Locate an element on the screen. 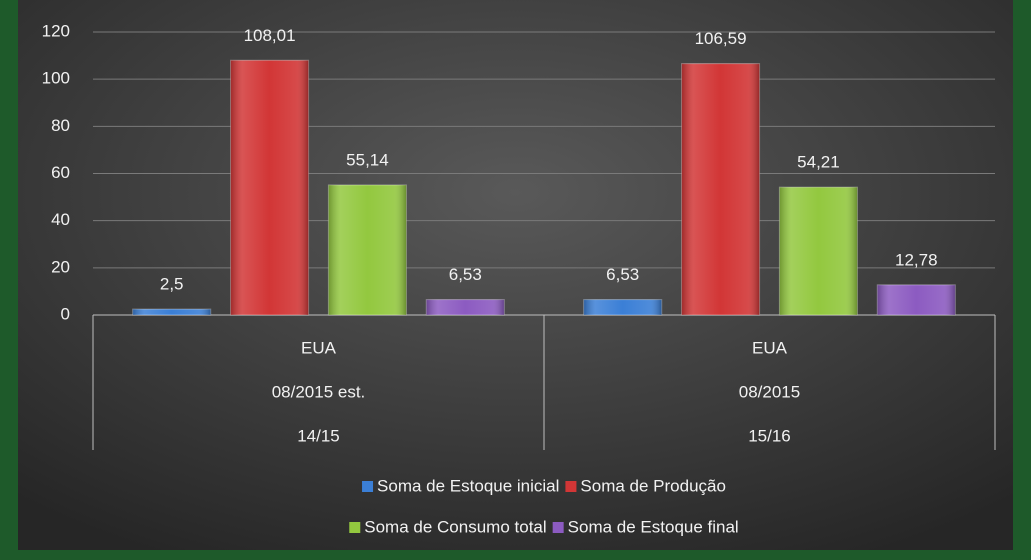 Image resolution: width=1031 pixels, height=560 pixels. data-label: 108,01 is located at coordinates (270, 35).